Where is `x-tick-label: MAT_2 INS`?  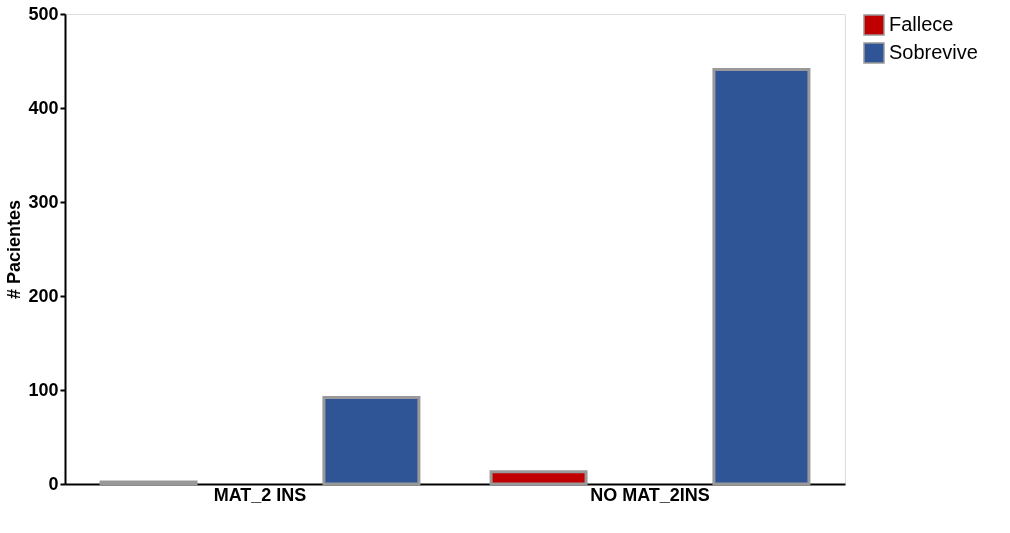 x-tick-label: MAT_2 INS is located at coordinates (260, 494).